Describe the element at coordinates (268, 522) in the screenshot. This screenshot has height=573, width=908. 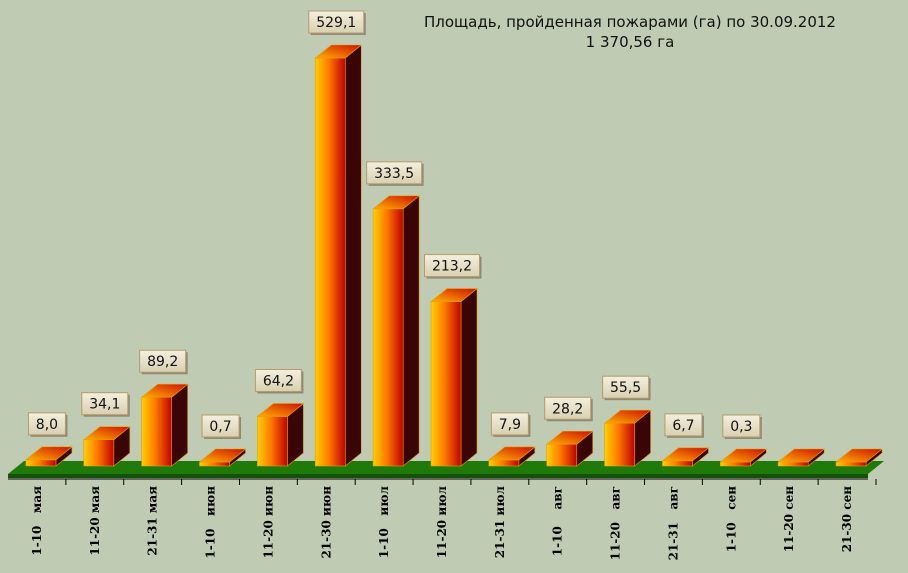
I see `x-tick-label-5: 11-20 июн` at that location.